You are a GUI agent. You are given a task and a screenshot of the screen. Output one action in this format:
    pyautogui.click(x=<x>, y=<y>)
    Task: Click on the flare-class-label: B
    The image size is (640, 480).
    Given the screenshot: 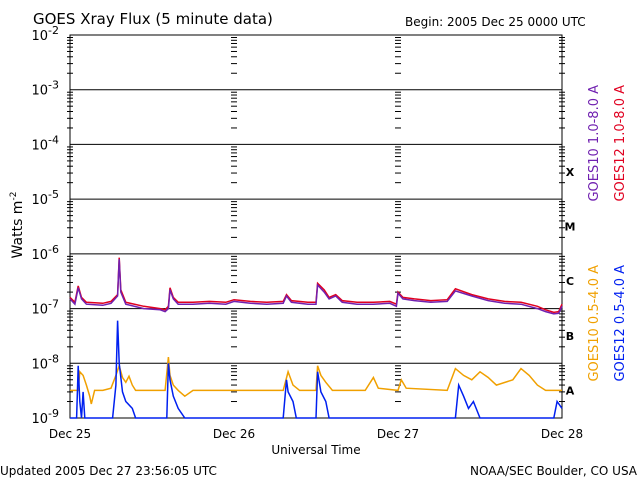 What is the action you would take?
    pyautogui.click(x=570, y=336)
    